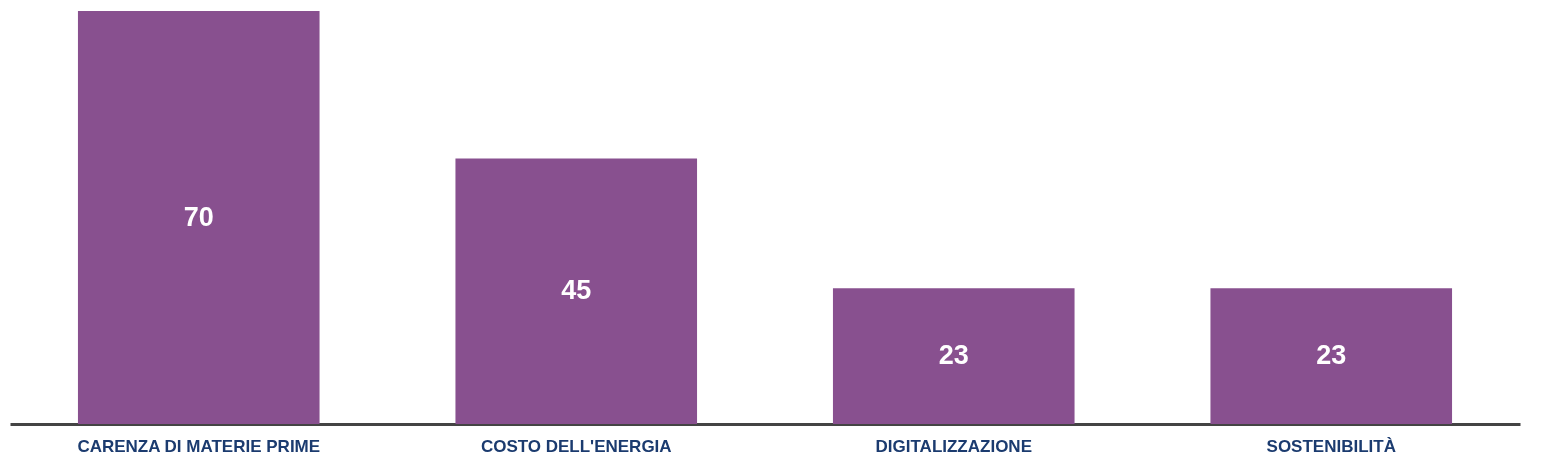 This screenshot has height=456, width=1544. I want to click on data-label: 45, so click(576, 290).